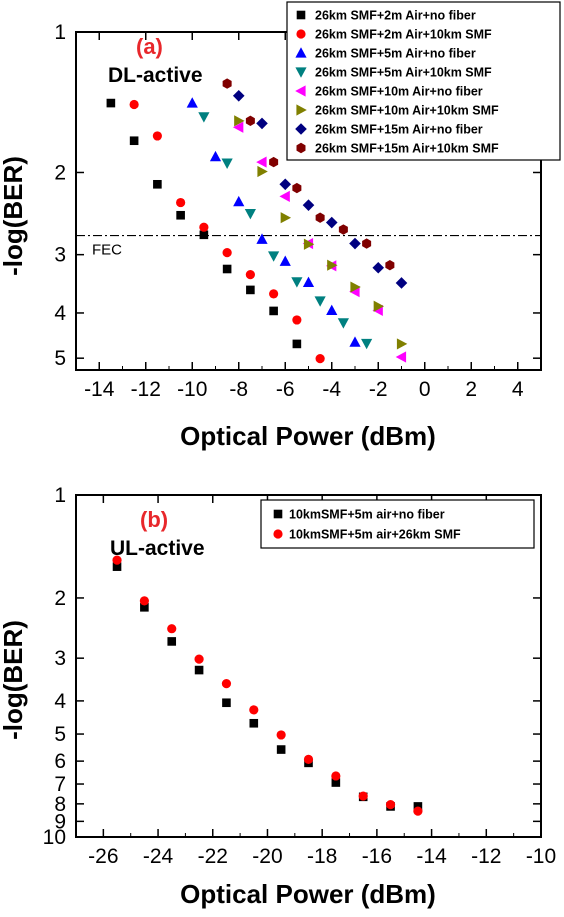 Image resolution: width=564 pixels, height=917 pixels. I want to click on legend-entry: 26km SMF+15m Air+no fiber, so click(399, 130).